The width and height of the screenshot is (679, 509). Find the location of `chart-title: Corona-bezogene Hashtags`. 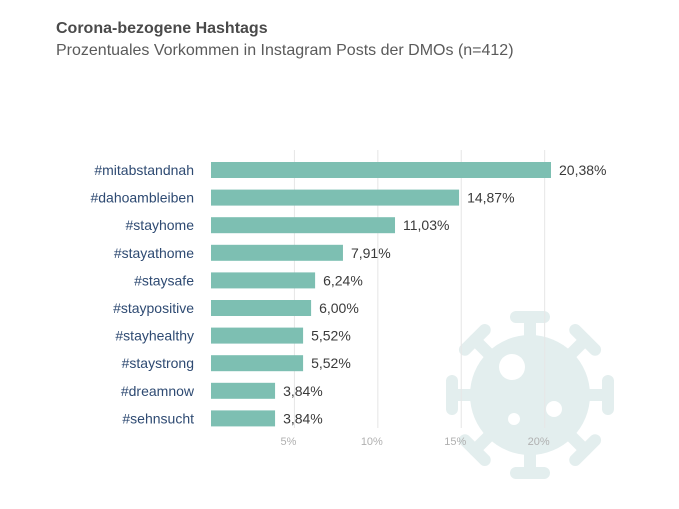

chart-title: Corona-bezogene Hashtags is located at coordinates (162, 28).